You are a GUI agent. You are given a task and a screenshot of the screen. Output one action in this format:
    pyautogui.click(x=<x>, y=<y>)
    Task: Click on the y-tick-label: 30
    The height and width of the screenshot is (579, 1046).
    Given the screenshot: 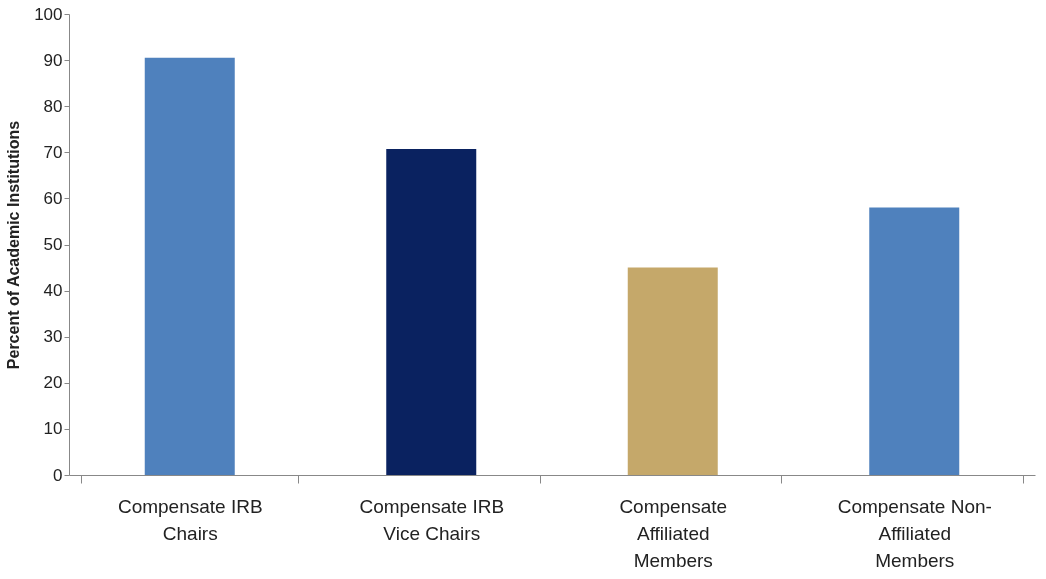 What is the action you would take?
    pyautogui.click(x=53, y=337)
    